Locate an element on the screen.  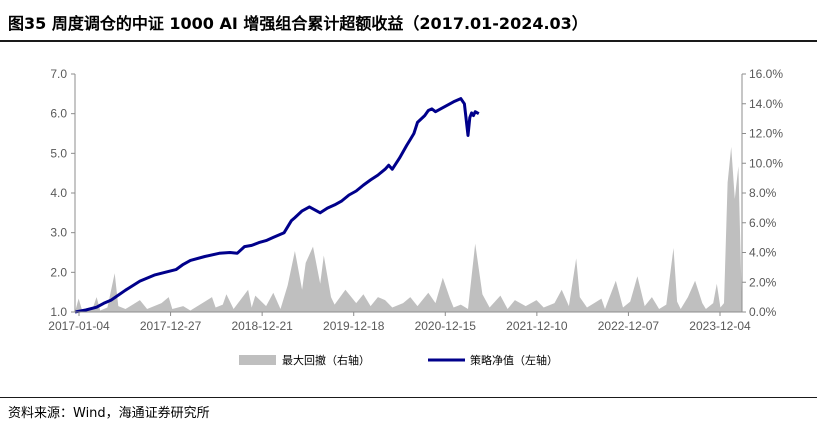
source-note: 资料来源：Wind，海通证券研究所 is located at coordinates (109, 413).